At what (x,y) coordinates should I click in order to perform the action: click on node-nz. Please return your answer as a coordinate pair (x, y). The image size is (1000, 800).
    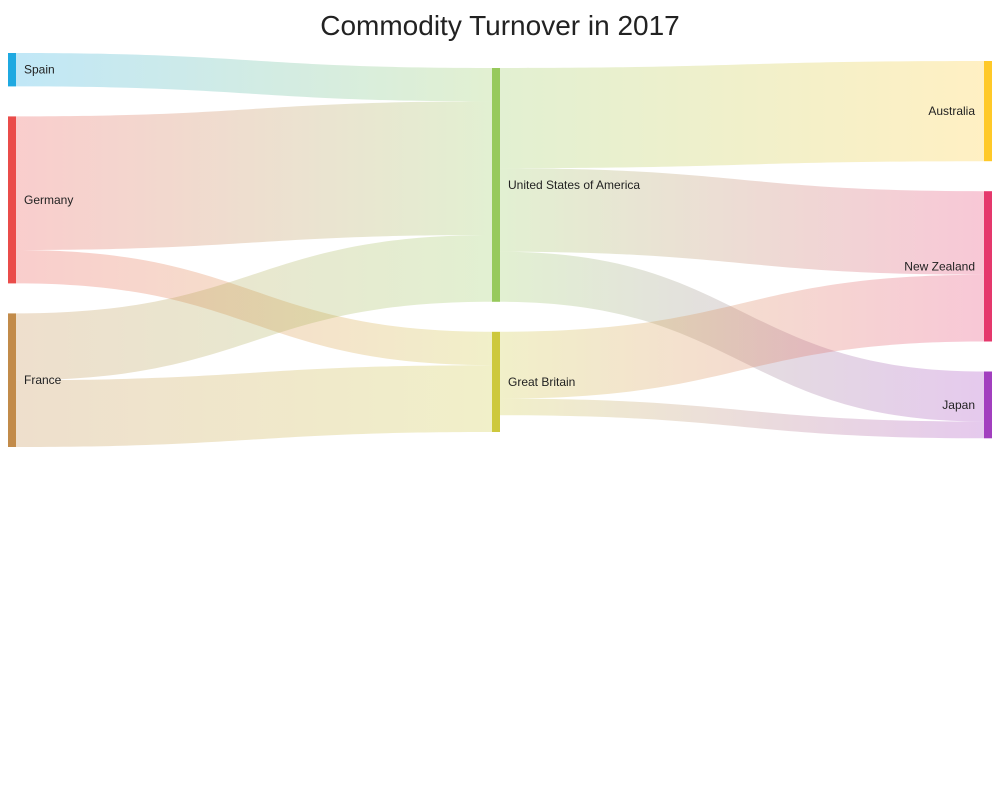
    Looking at the image, I should click on (988, 266).